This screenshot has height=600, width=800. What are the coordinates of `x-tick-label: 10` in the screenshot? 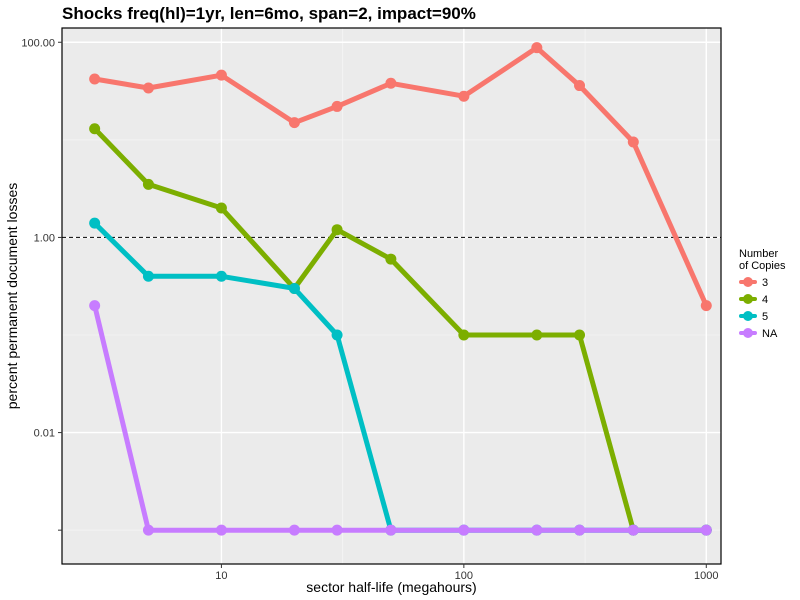 It's located at (221, 576).